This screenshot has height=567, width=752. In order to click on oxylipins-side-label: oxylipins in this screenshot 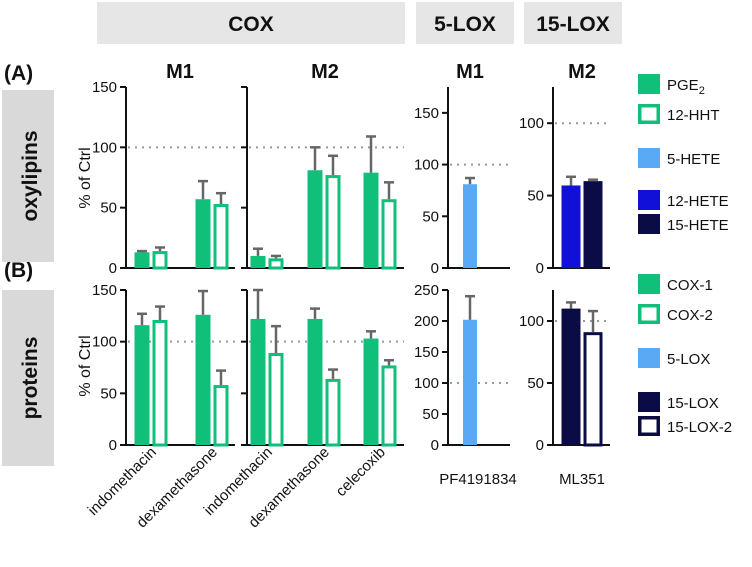, I will do `click(30, 175)`.